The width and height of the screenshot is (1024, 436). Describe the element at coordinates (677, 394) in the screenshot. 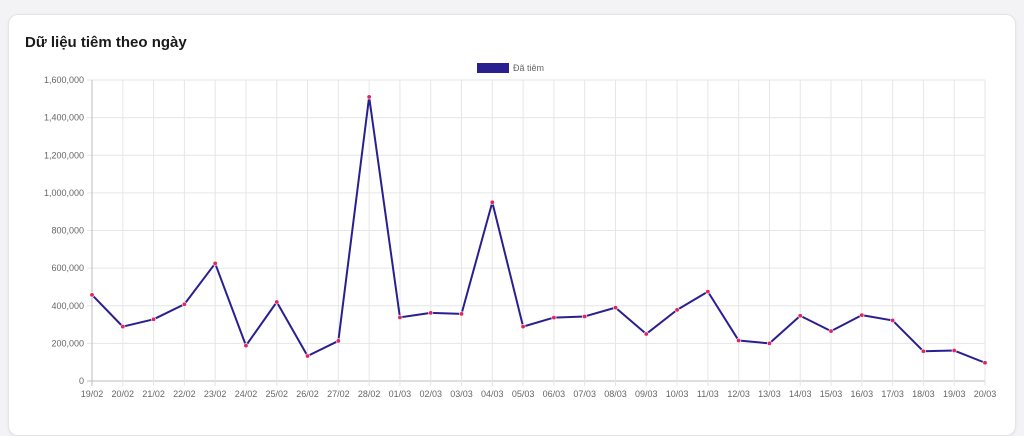

I see `x-tick-label: 10/03` at that location.